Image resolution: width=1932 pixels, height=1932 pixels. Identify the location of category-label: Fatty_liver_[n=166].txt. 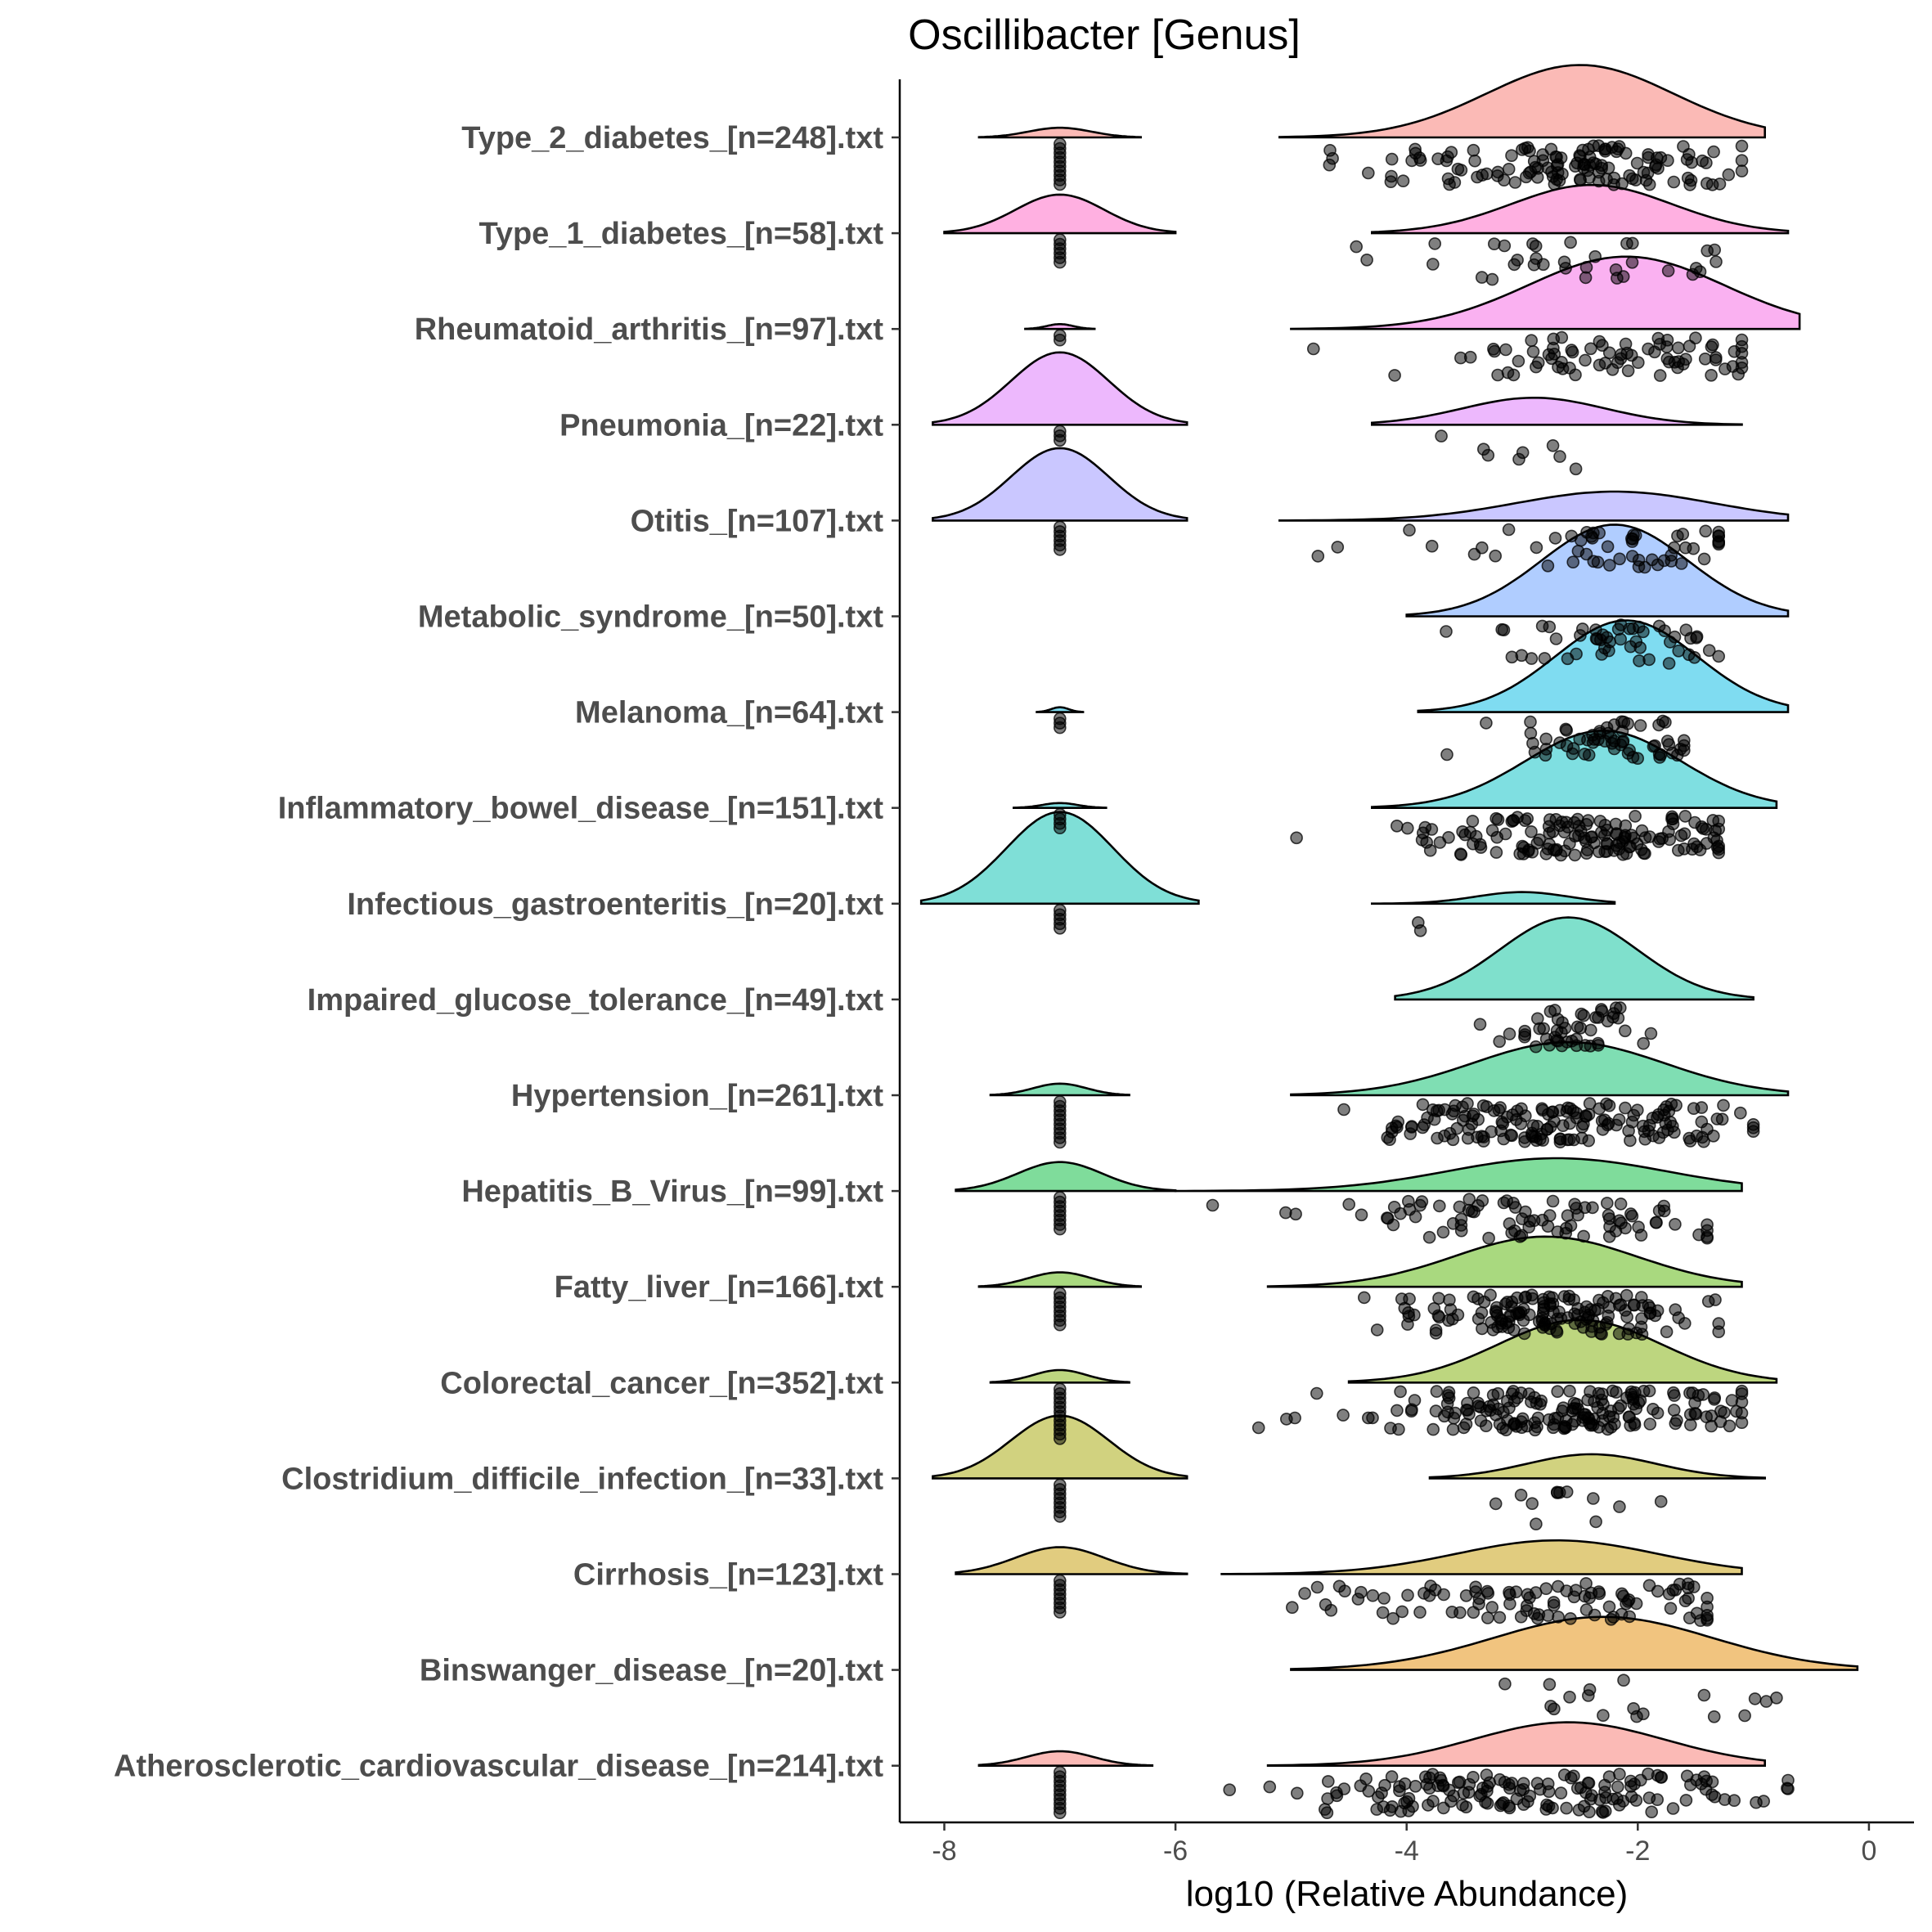
(720, 1287).